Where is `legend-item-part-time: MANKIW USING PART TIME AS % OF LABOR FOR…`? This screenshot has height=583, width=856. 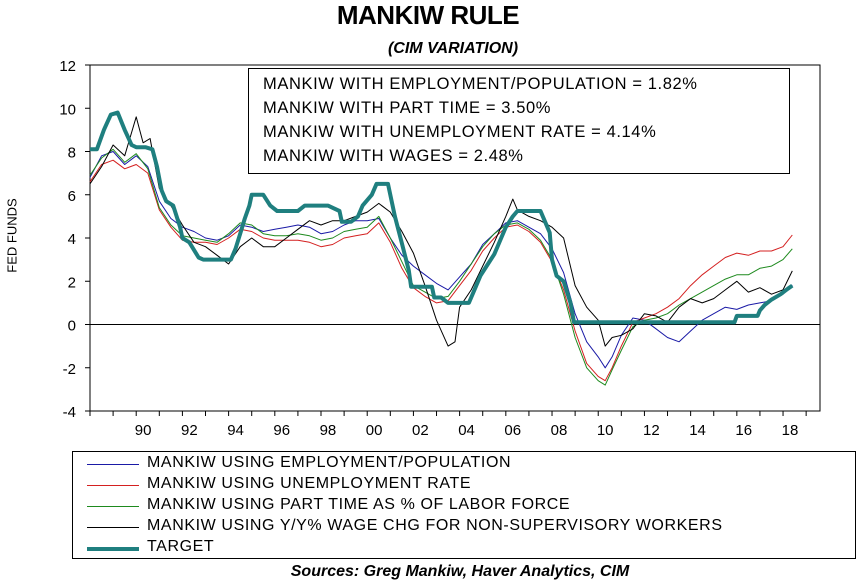
legend-item-part-time: MANKIW USING PART TIME AS % OF LABOR FOR… is located at coordinates (463, 506).